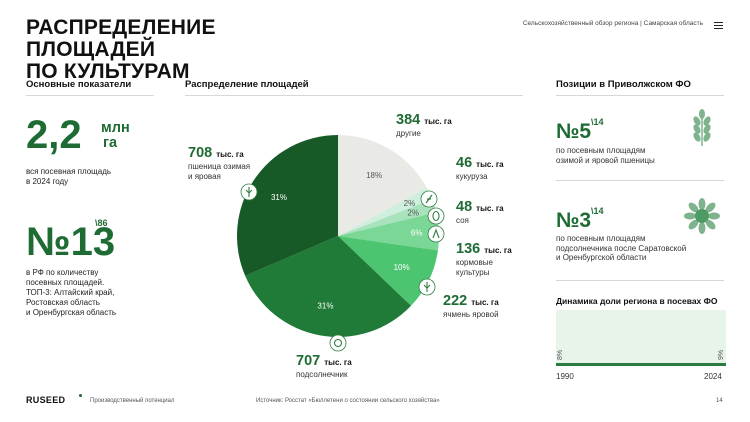 The width and height of the screenshot is (750, 422). What do you see at coordinates (427, 287) in the screenshot?
I see `barley-icon` at bounding box center [427, 287].